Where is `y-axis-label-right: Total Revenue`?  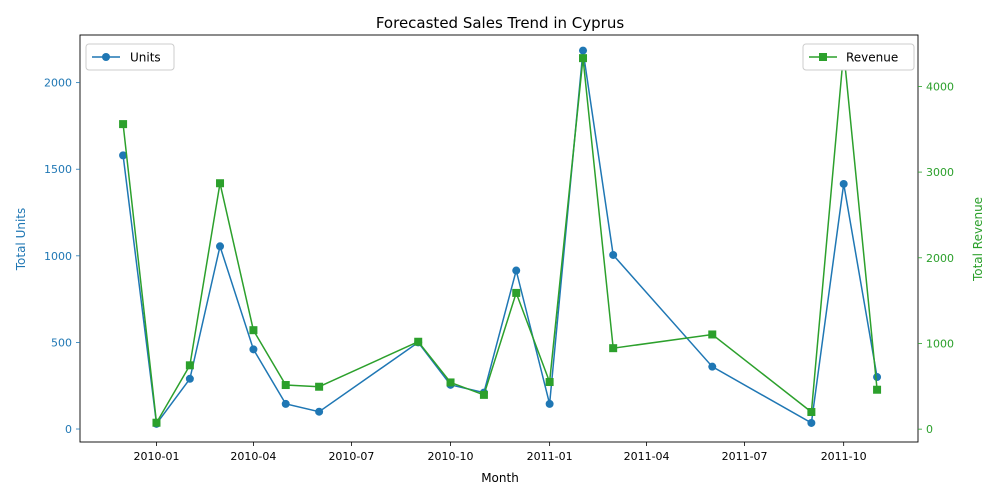
y-axis-label-right: Total Revenue is located at coordinates (978, 239).